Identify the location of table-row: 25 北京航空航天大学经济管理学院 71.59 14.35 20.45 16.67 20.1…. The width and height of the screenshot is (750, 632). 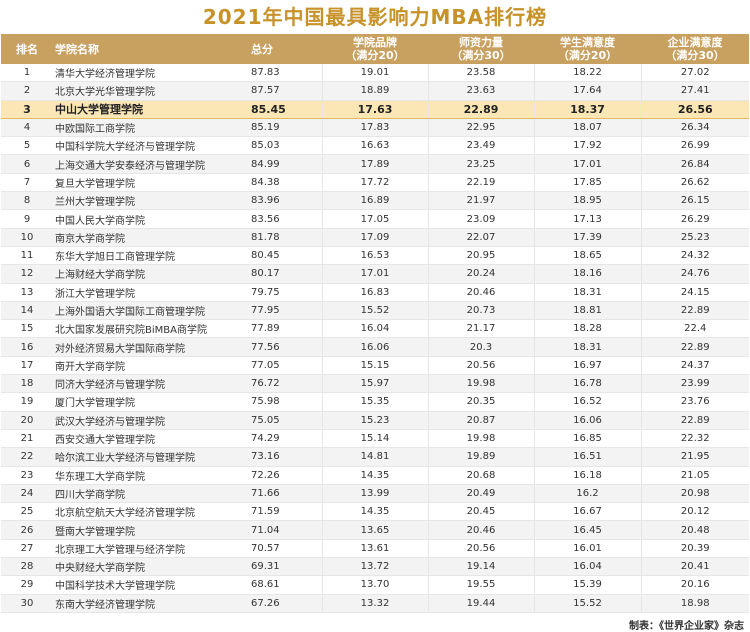
(375, 512).